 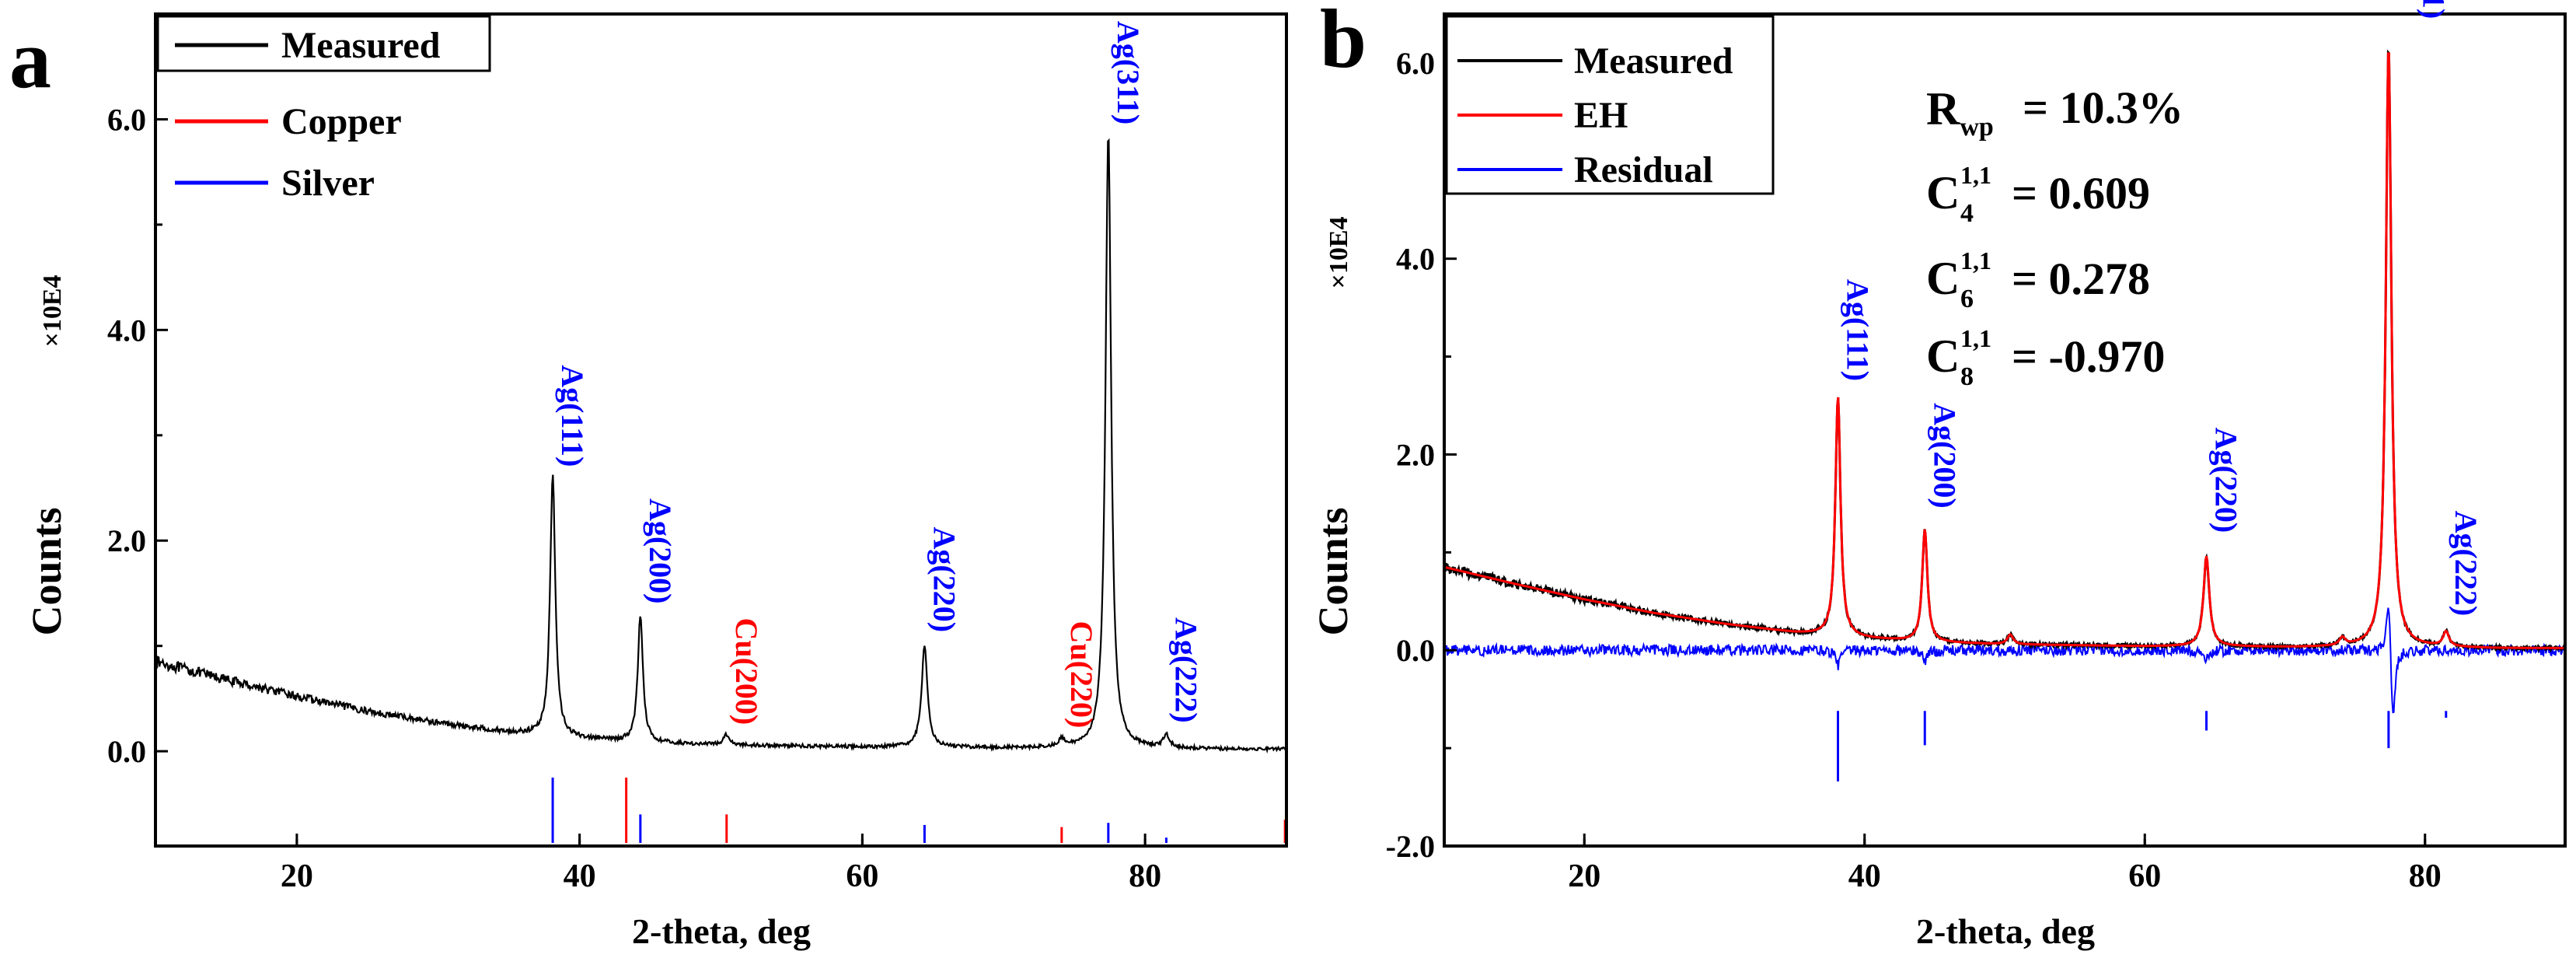 What do you see at coordinates (1976, 338) in the screenshot?
I see `c8-superscript: 1,1` at bounding box center [1976, 338].